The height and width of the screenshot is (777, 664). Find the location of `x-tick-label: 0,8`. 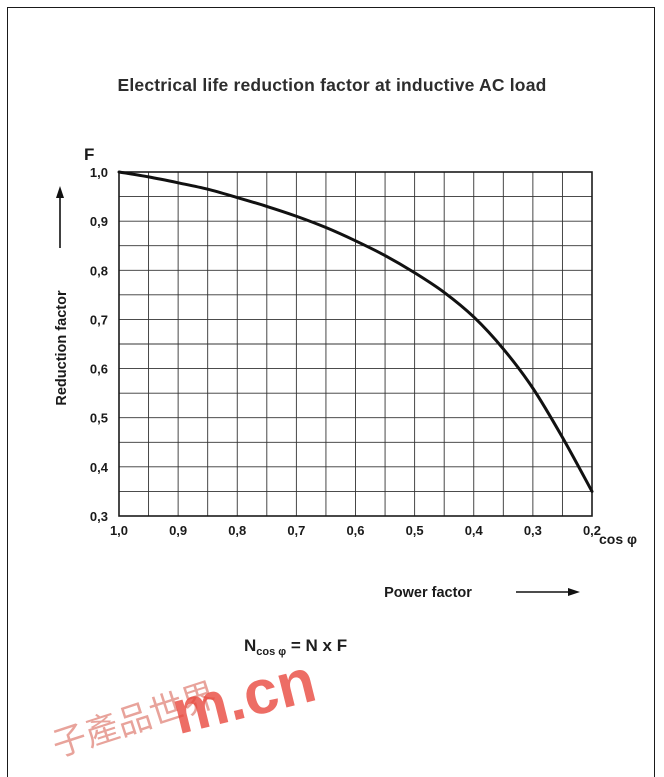

x-tick-label: 0,8 is located at coordinates (237, 530).